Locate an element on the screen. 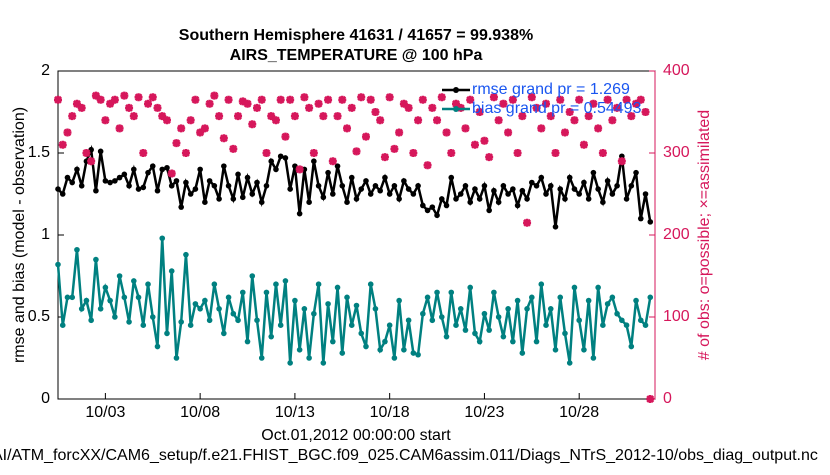 The width and height of the screenshot is (830, 475). y2-tick-label: 100 is located at coordinates (676, 316).